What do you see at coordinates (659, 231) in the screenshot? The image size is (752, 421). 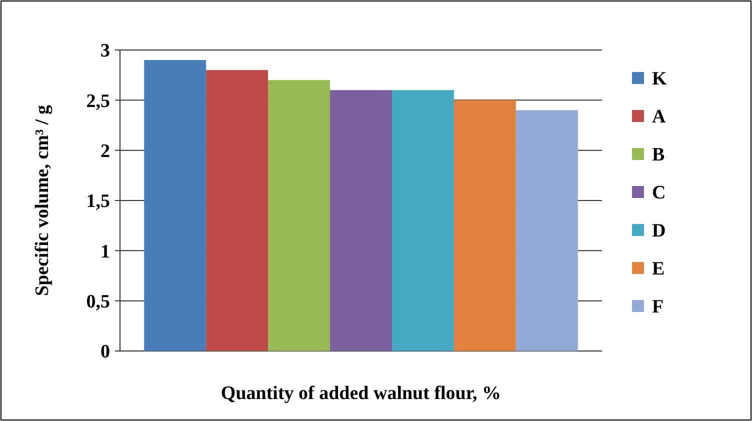 I see `legend-label: D` at bounding box center [659, 231].